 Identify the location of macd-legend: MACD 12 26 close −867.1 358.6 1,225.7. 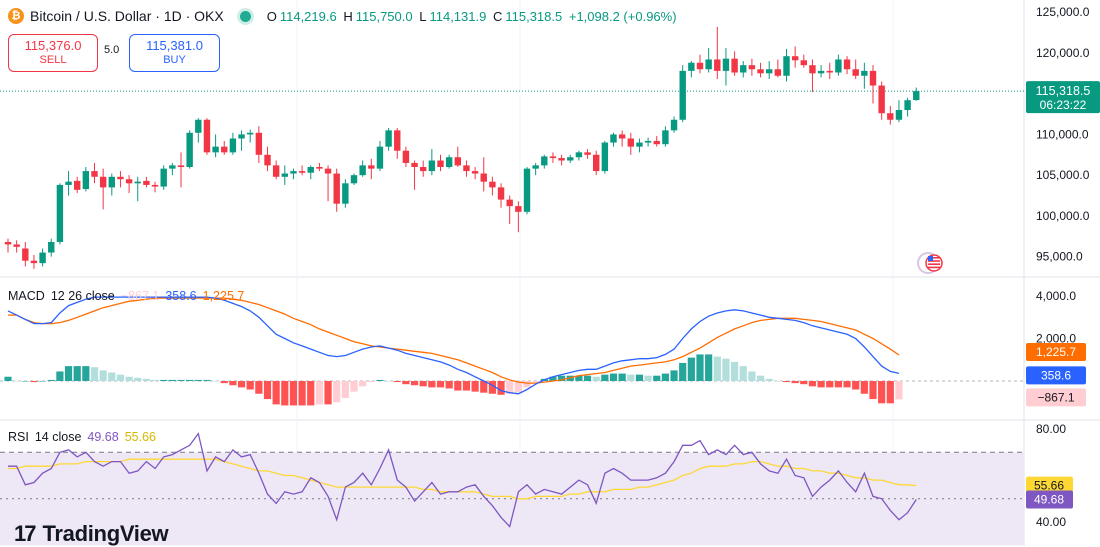
(126, 296).